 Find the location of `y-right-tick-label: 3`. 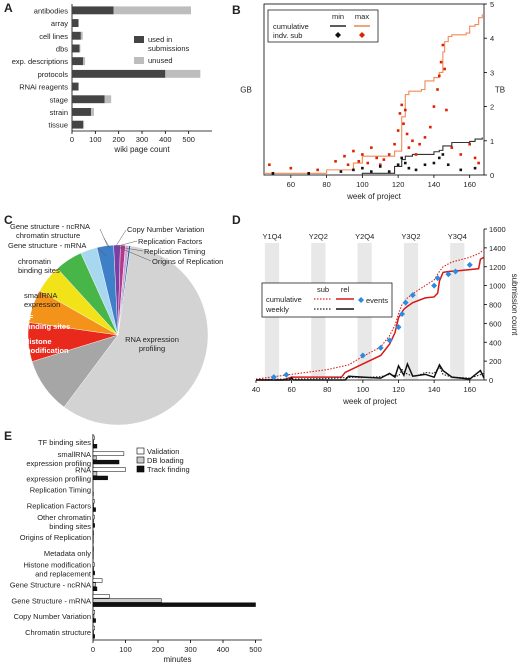

y-right-tick-label: 3 is located at coordinates (492, 72).